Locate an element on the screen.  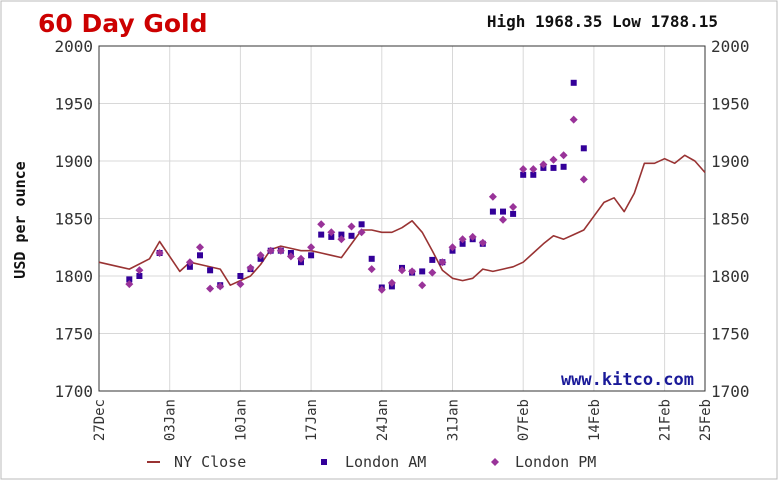
legend-ny-close-label: NY Close is located at coordinates (210, 462).